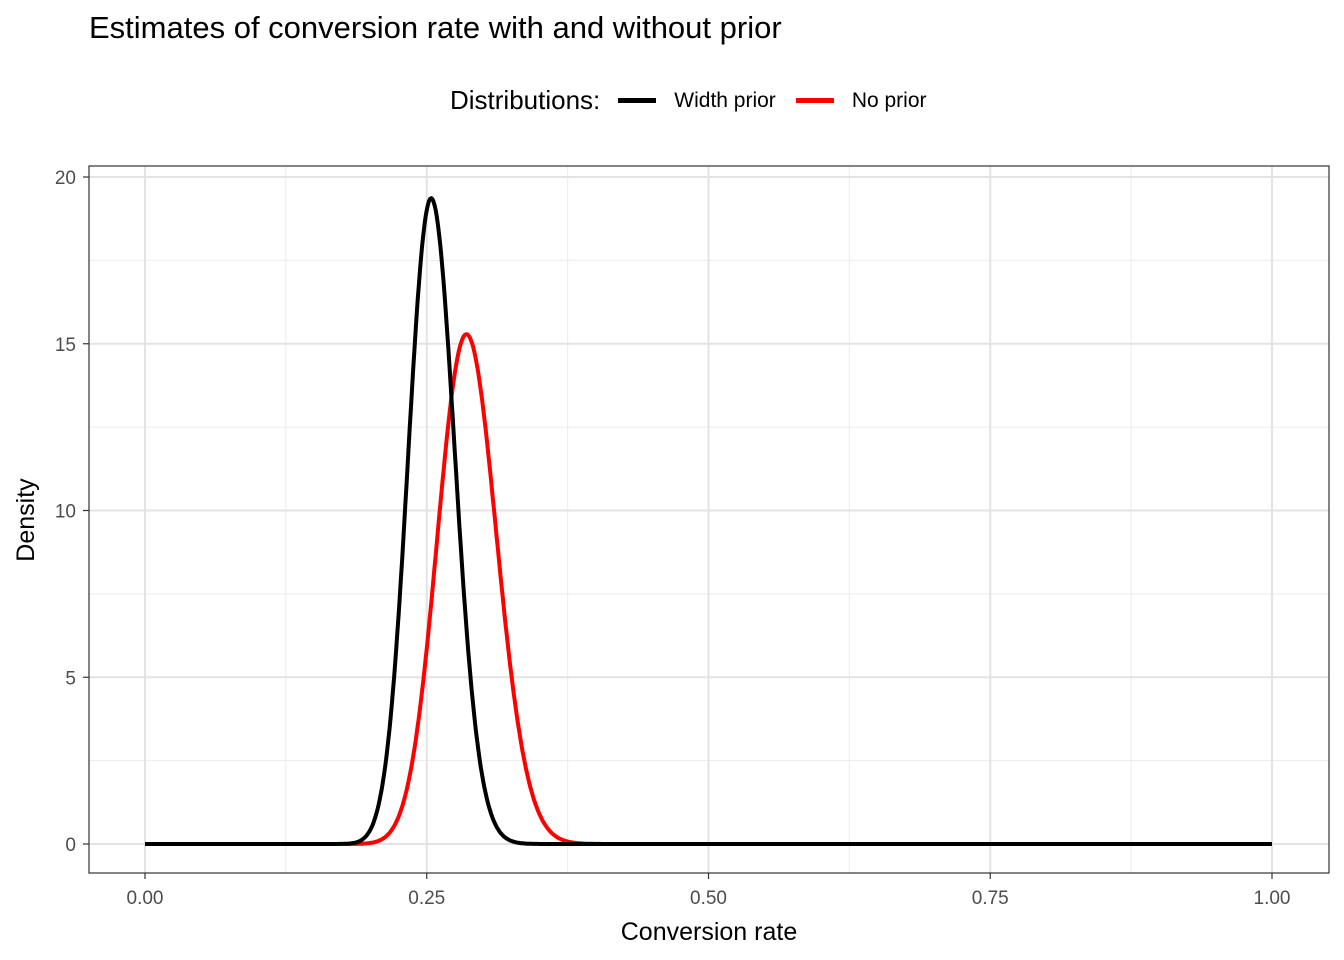  I want to click on legend-key-no-prior, so click(814, 100).